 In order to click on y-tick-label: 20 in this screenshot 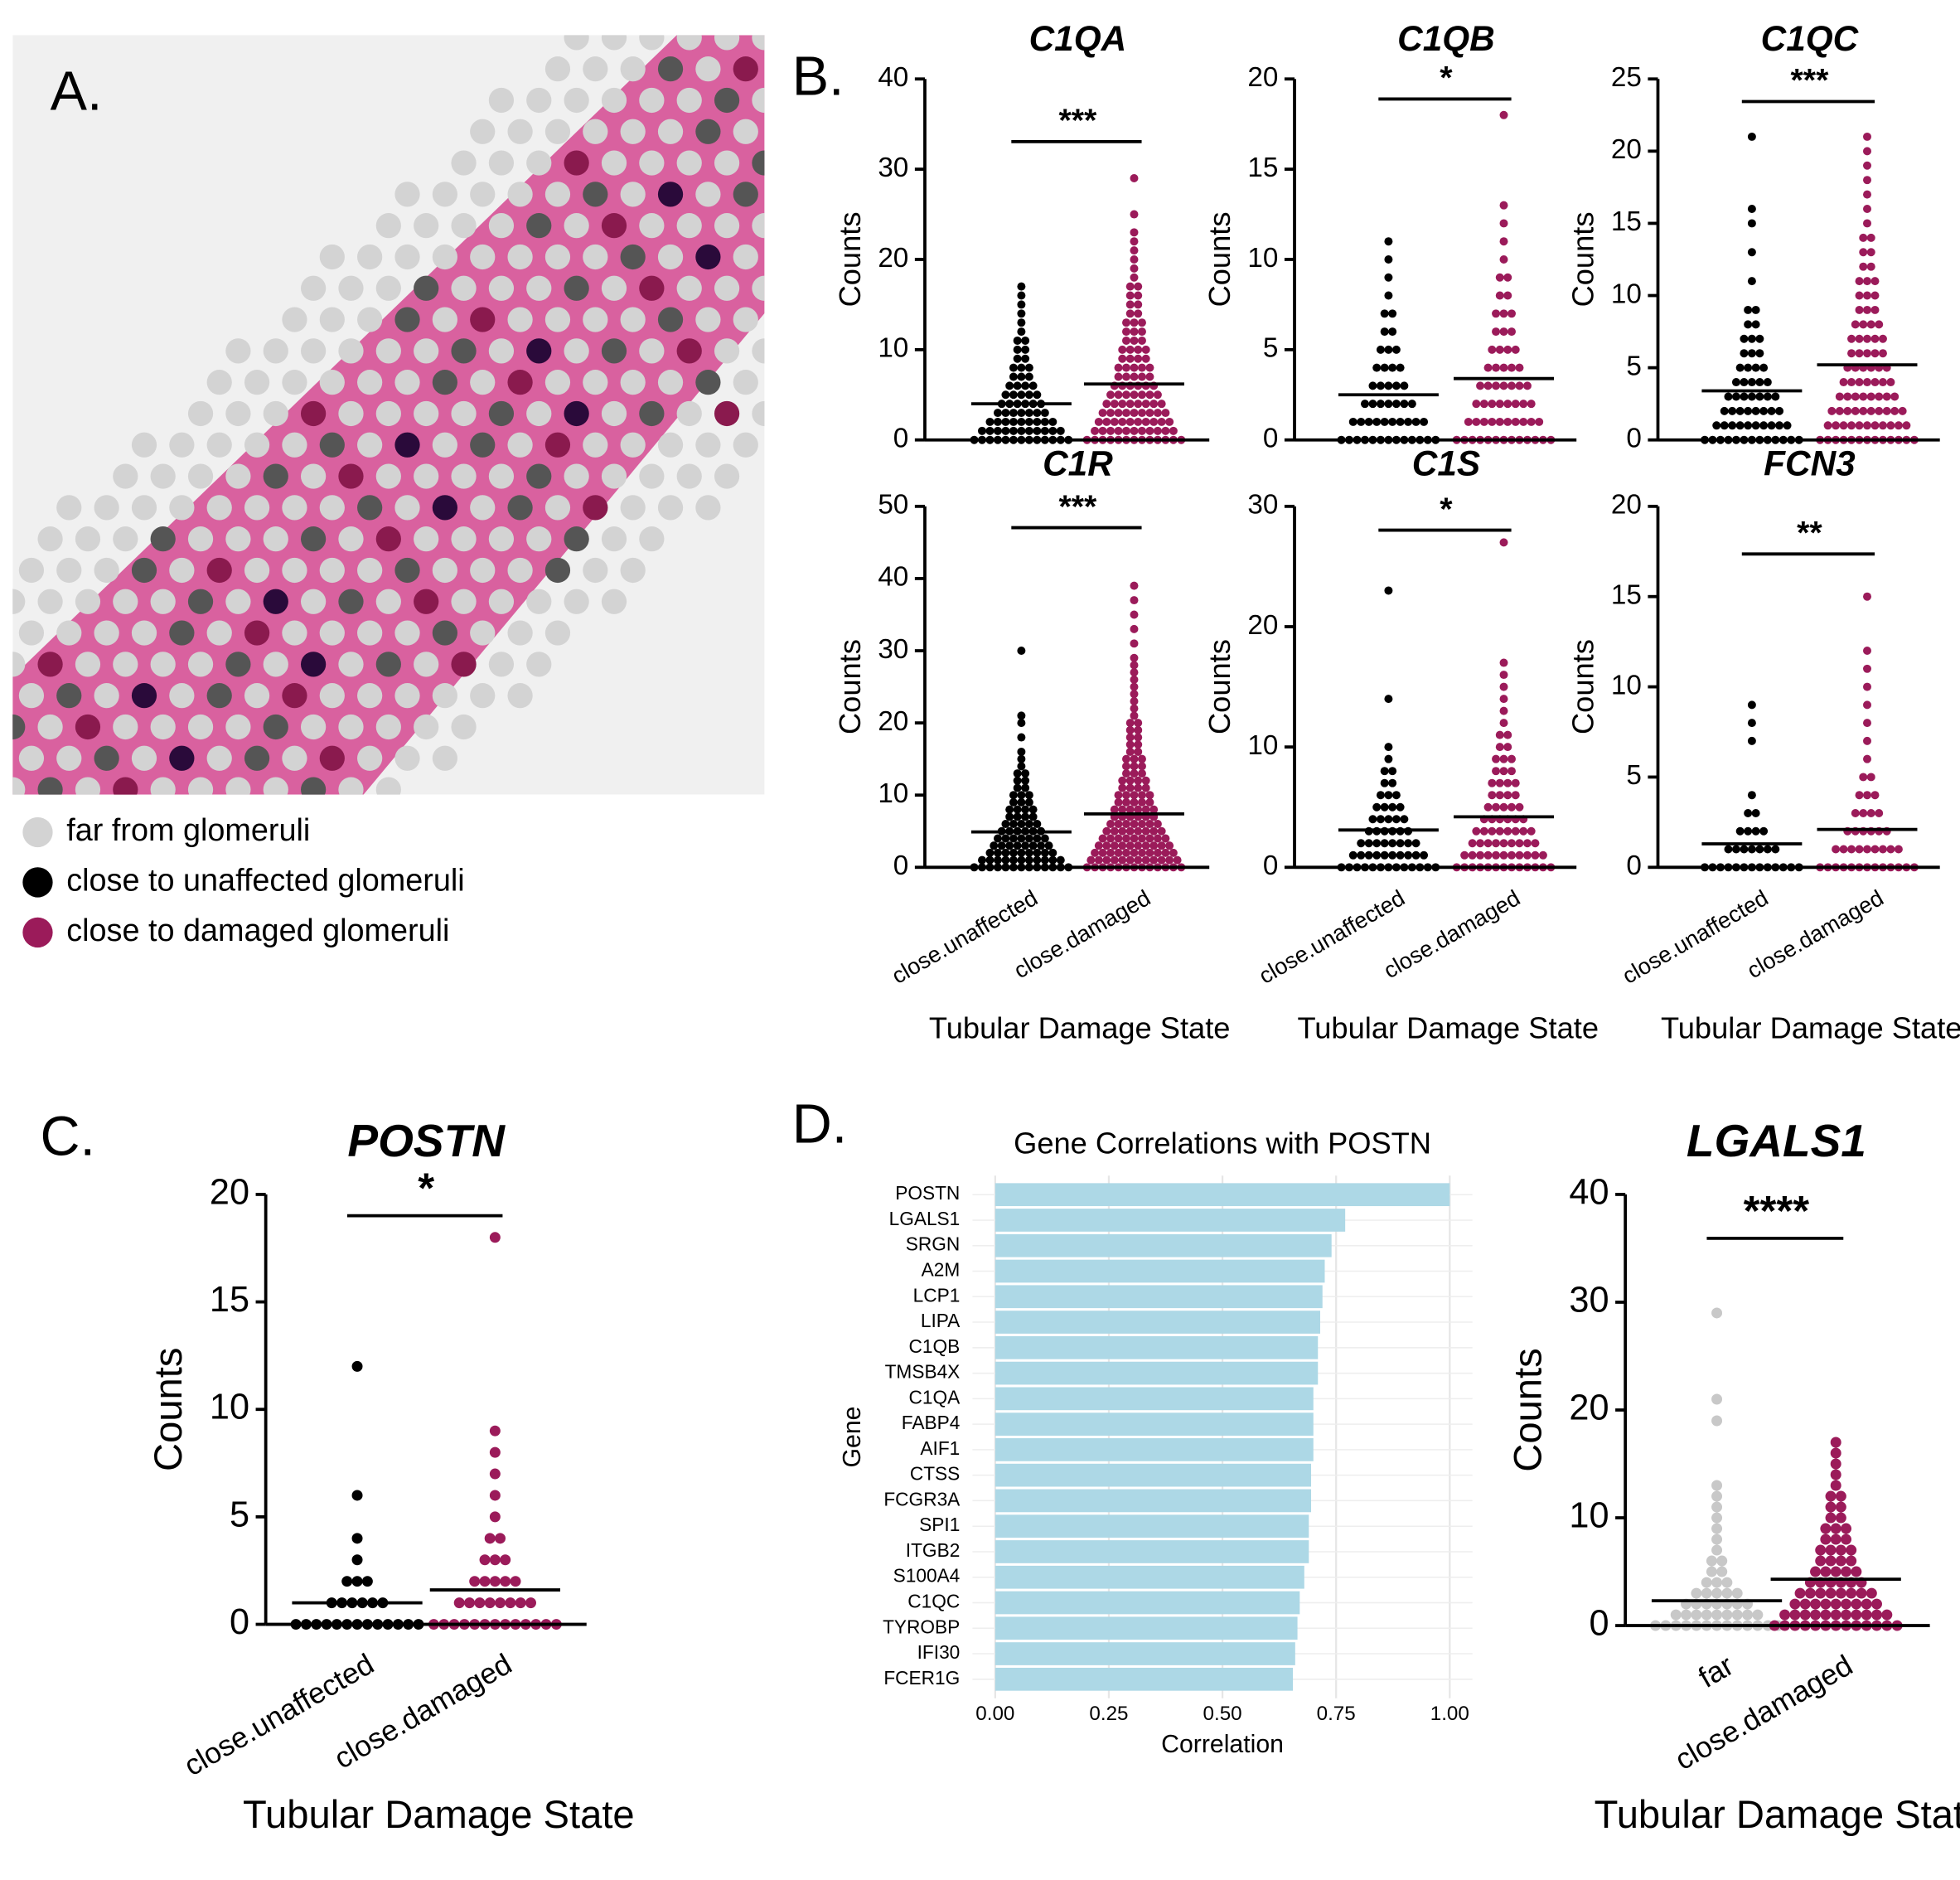, I will do `click(1589, 1407)`.